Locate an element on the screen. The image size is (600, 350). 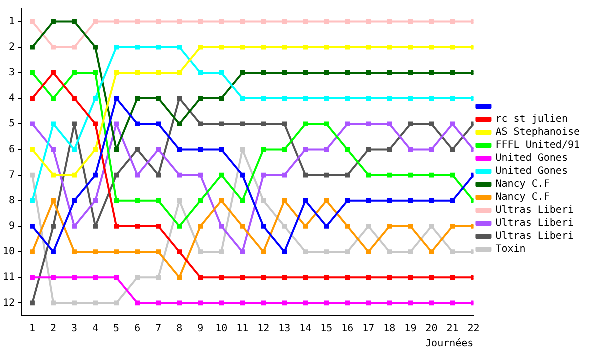
x-tick-label: 2 is located at coordinates (53, 329).